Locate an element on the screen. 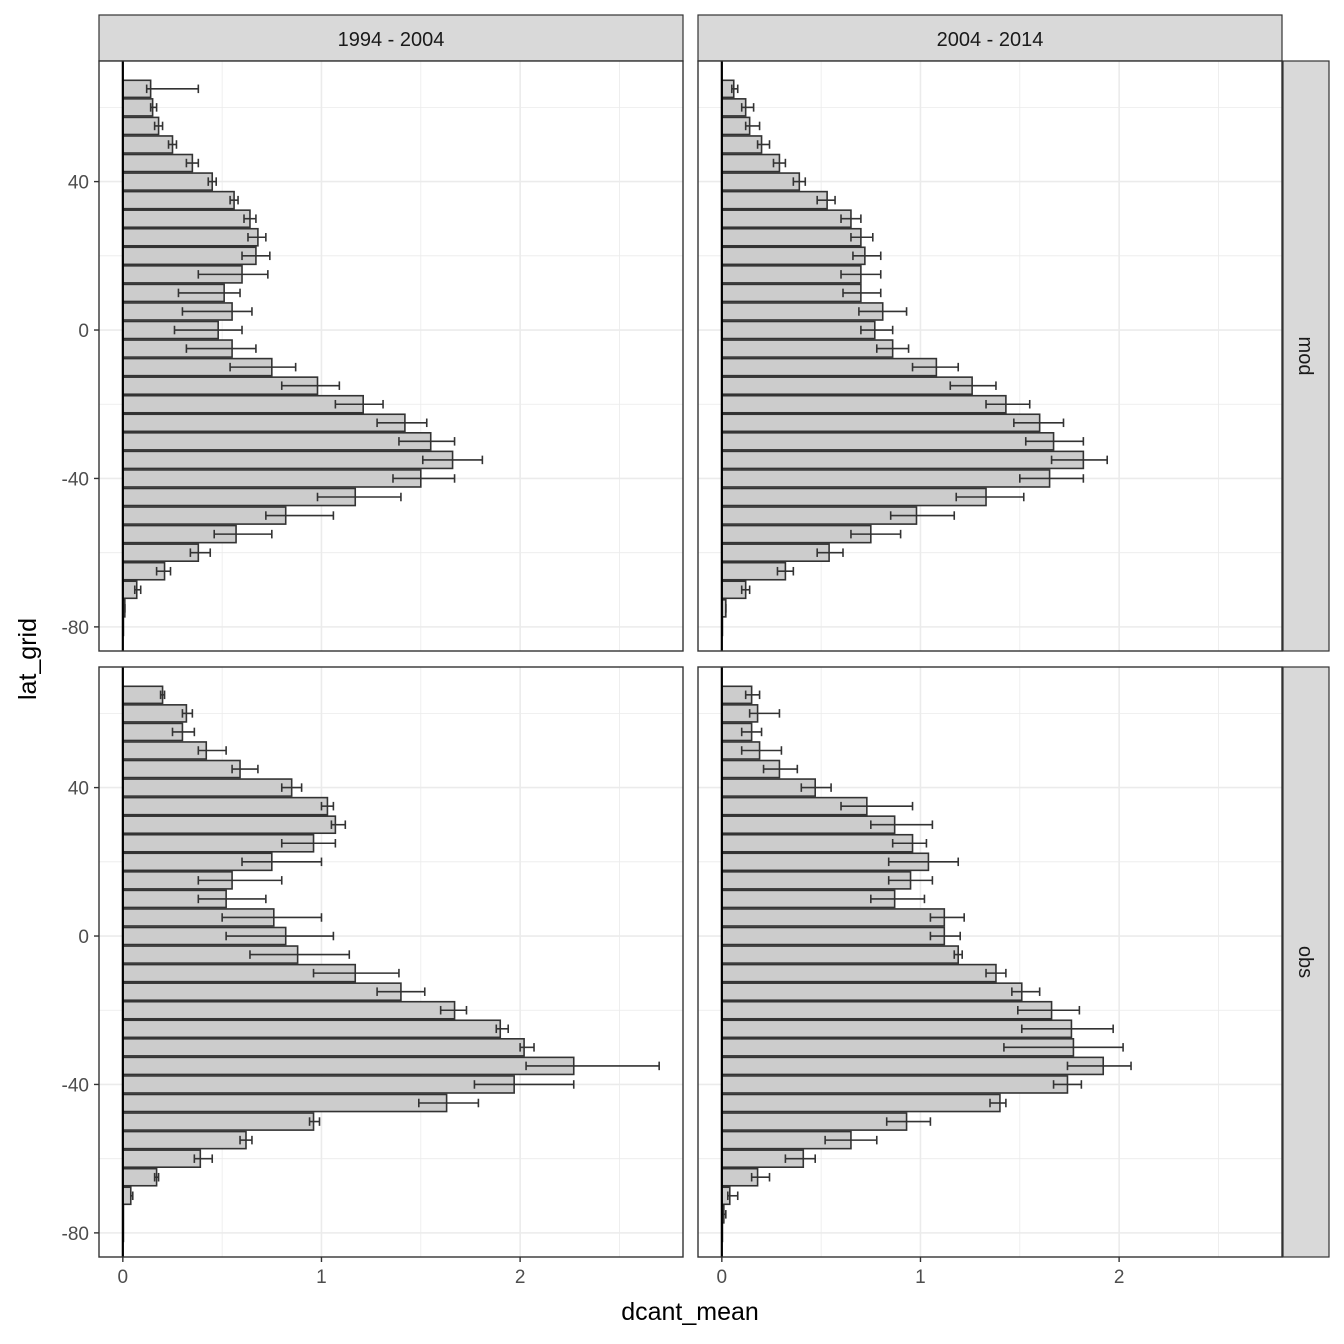  strip-row-1-label: mod is located at coordinates (1305, 356).